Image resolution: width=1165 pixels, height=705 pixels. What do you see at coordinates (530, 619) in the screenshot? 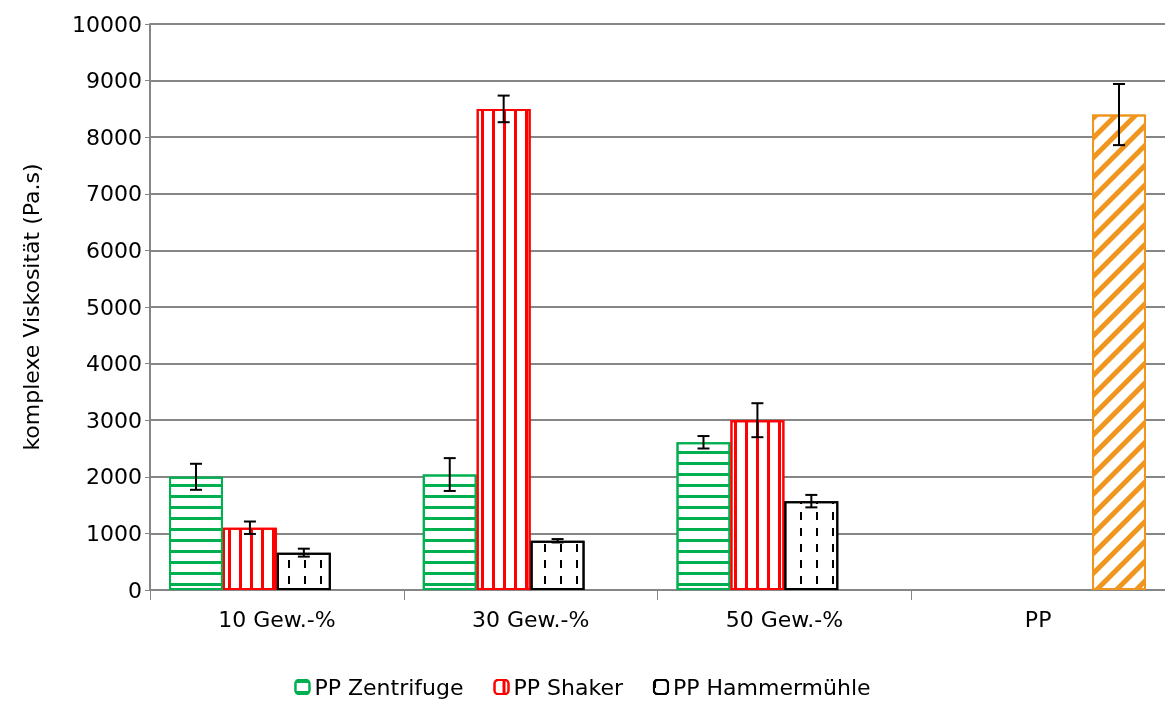
I see `x-tick-label: 30 Gew.-%` at bounding box center [530, 619].